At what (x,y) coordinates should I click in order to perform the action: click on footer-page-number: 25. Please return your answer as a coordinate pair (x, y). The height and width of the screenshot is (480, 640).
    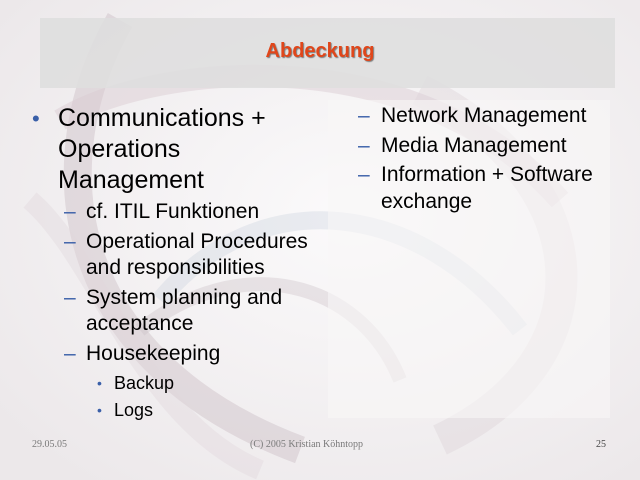
    Looking at the image, I should click on (601, 444).